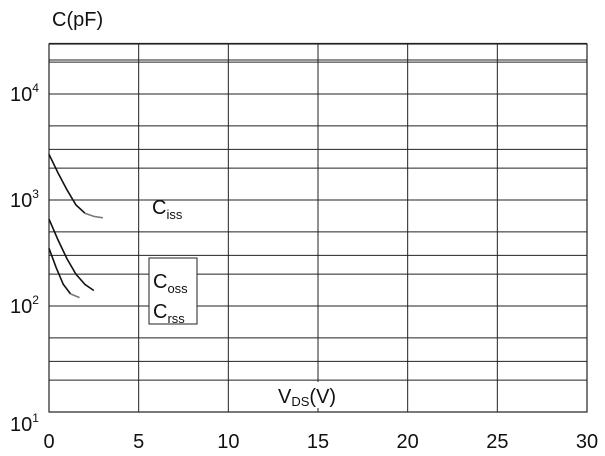 Image resolution: width=605 pixels, height=456 pixels. What do you see at coordinates (24, 258) in the screenshot?
I see `y-tick-labels: 10¹ 10² 10³ 10⁴` at bounding box center [24, 258].